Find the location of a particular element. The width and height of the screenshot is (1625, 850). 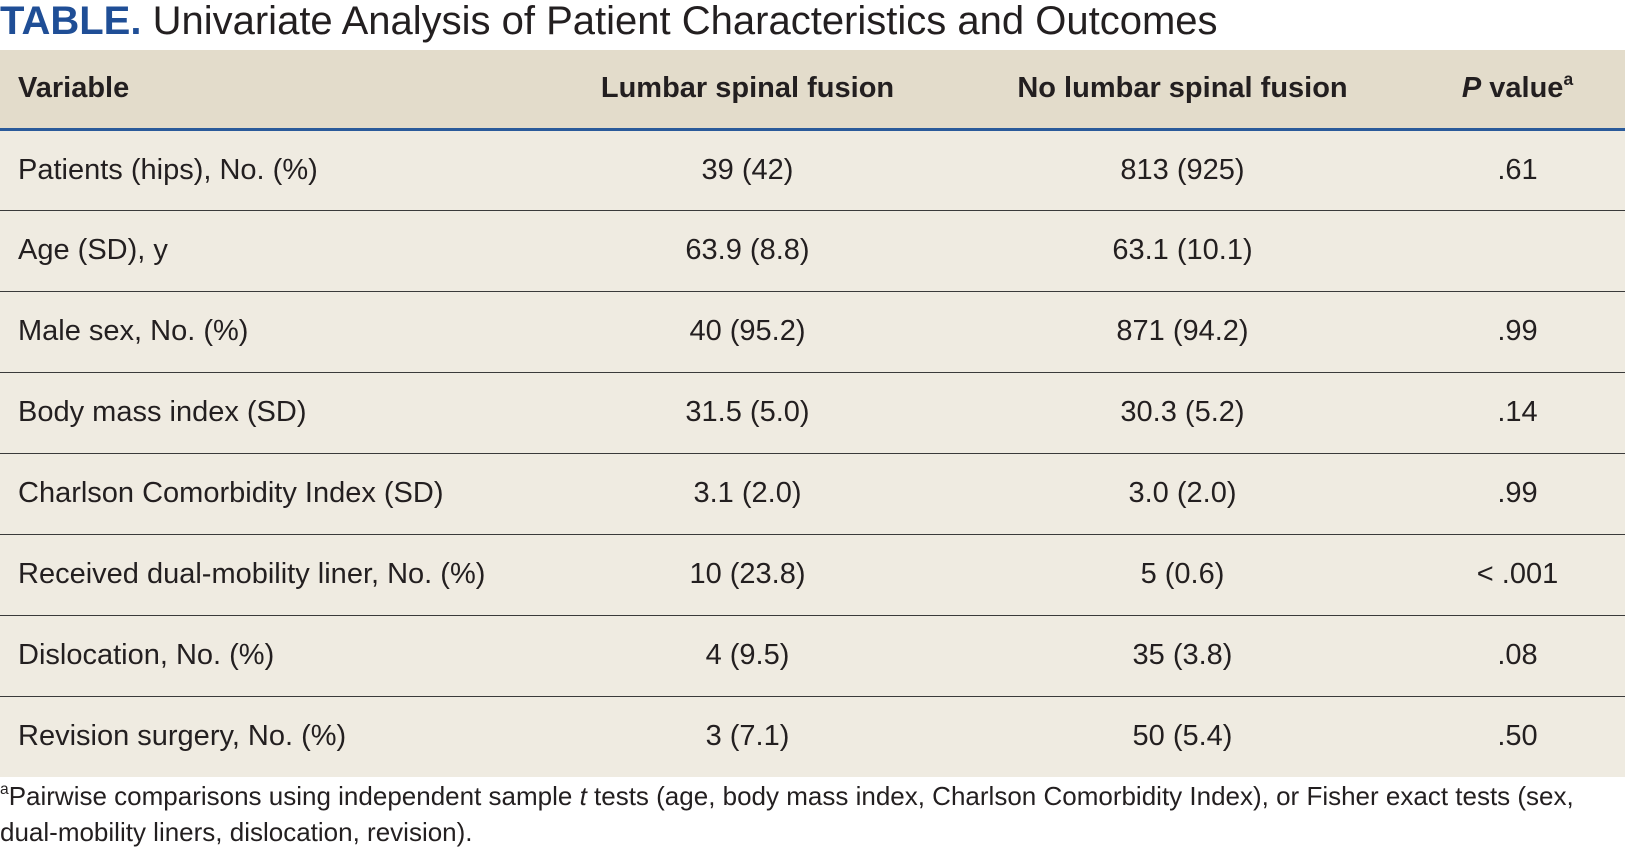

cell: 10 (23.8) is located at coordinates (747, 574).